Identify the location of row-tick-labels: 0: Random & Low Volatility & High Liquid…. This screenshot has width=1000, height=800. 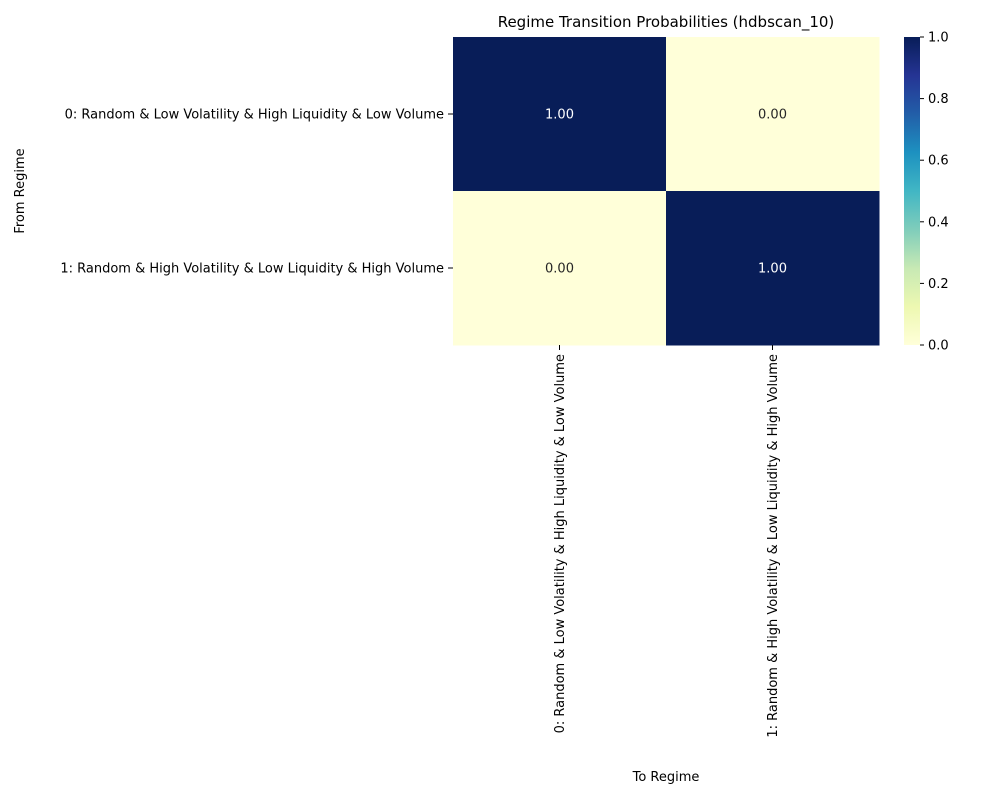
(256, 192).